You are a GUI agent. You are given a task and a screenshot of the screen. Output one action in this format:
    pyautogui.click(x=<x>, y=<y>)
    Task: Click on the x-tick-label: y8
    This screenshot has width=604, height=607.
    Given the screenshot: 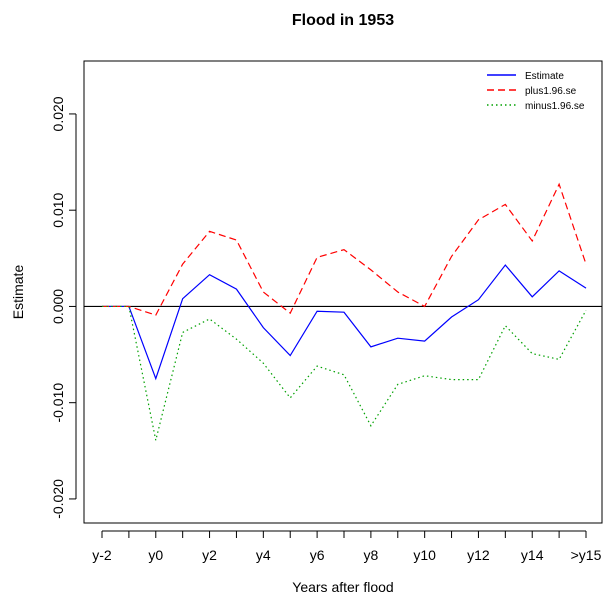 What is the action you would take?
    pyautogui.click(x=370, y=555)
    